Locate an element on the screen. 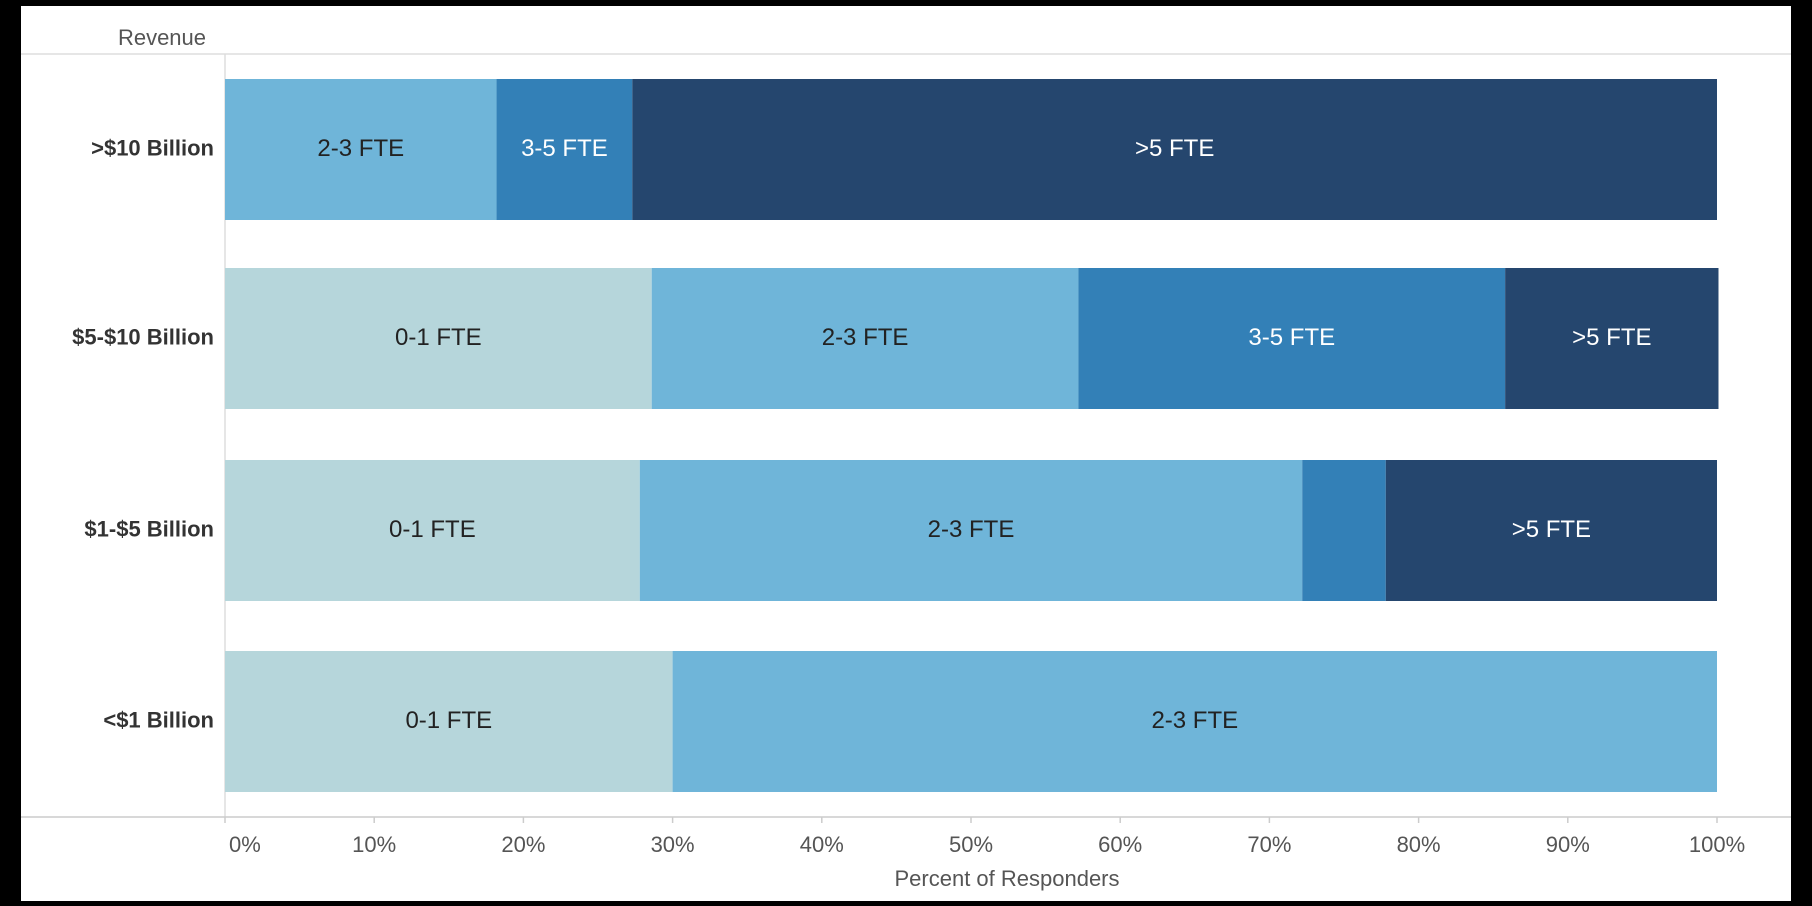 This screenshot has width=1812, height=906. x-tick-label: 10% is located at coordinates (374, 844).